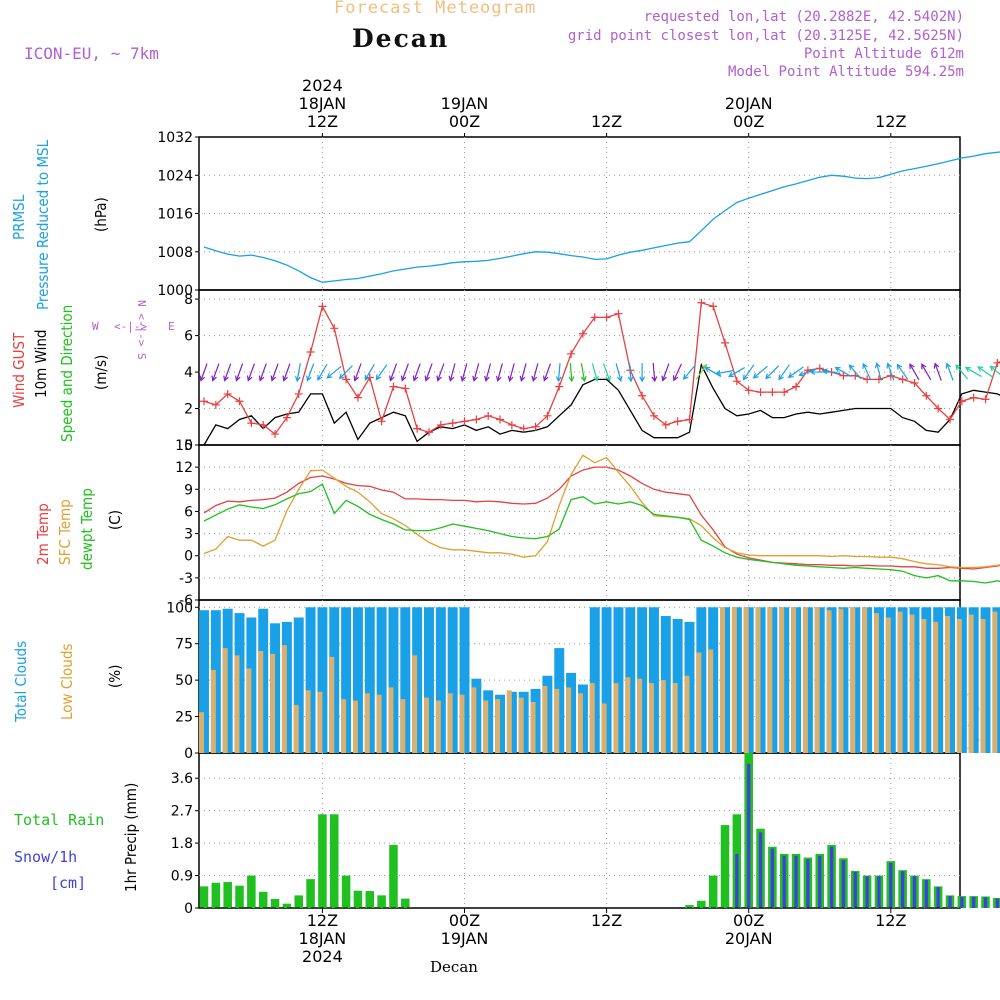 This screenshot has width=1000, height=1000. I want to click on y-tick-label: -6, so click(186, 601).